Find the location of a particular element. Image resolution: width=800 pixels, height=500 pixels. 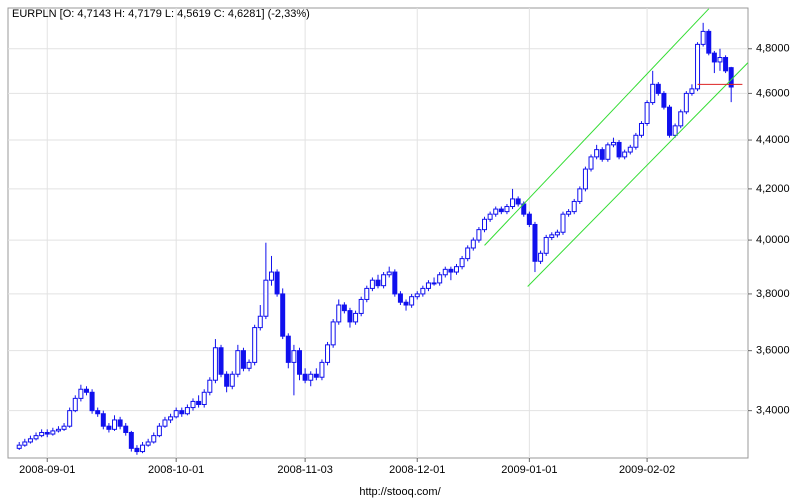

y-tick-label: 3,8000 is located at coordinates (773, 294).